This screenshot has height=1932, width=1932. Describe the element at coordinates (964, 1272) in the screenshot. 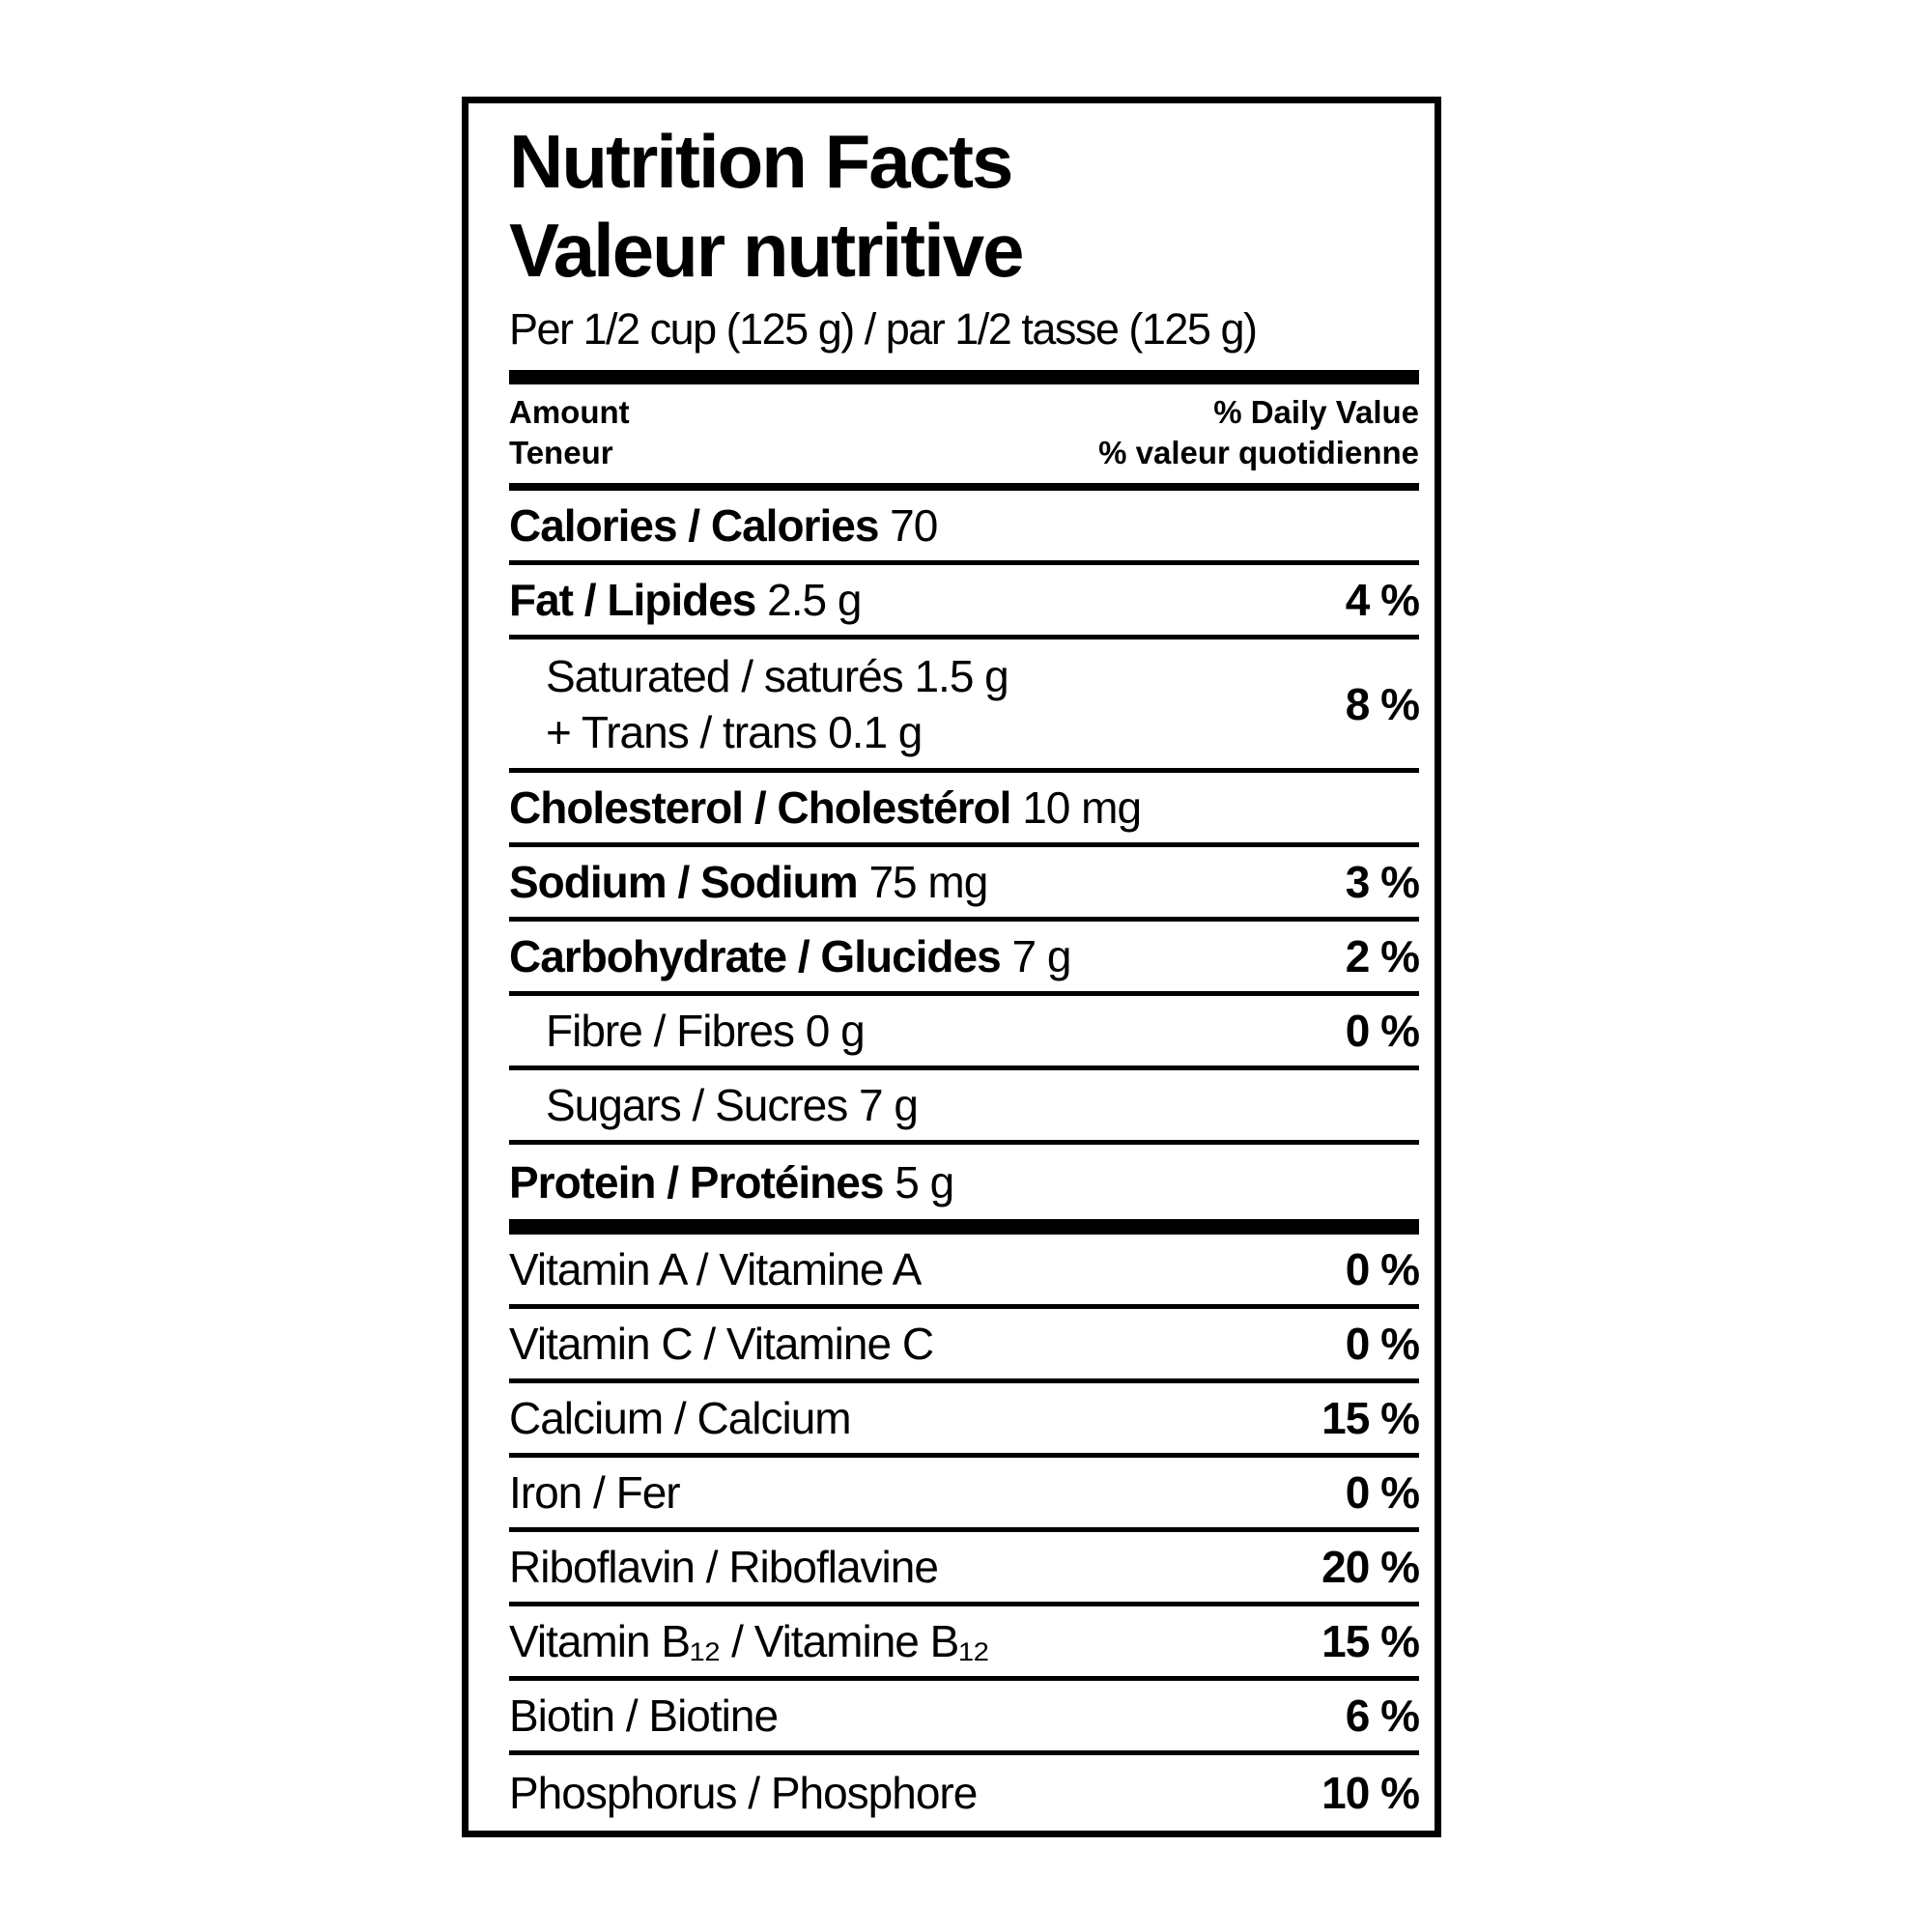

I see `nutrient-row: Vitamin A / Vitamine A 0 %` at that location.